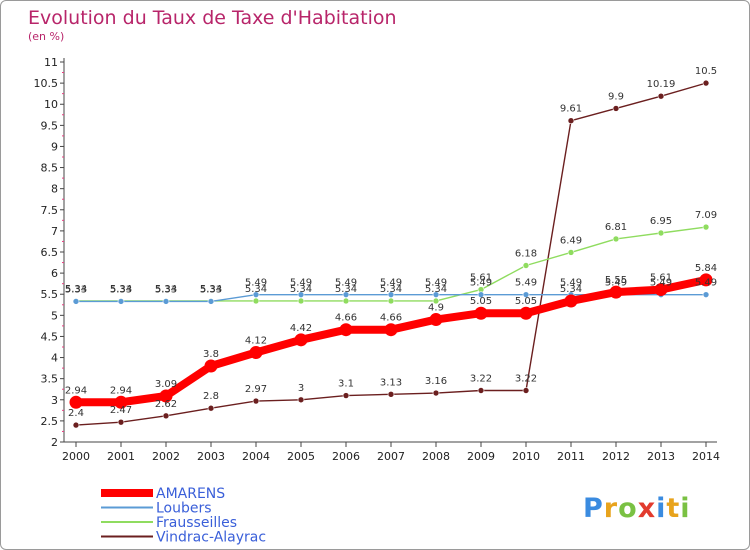  I want to click on data-label-vindrac-alayrac: 3.16, so click(436, 381).